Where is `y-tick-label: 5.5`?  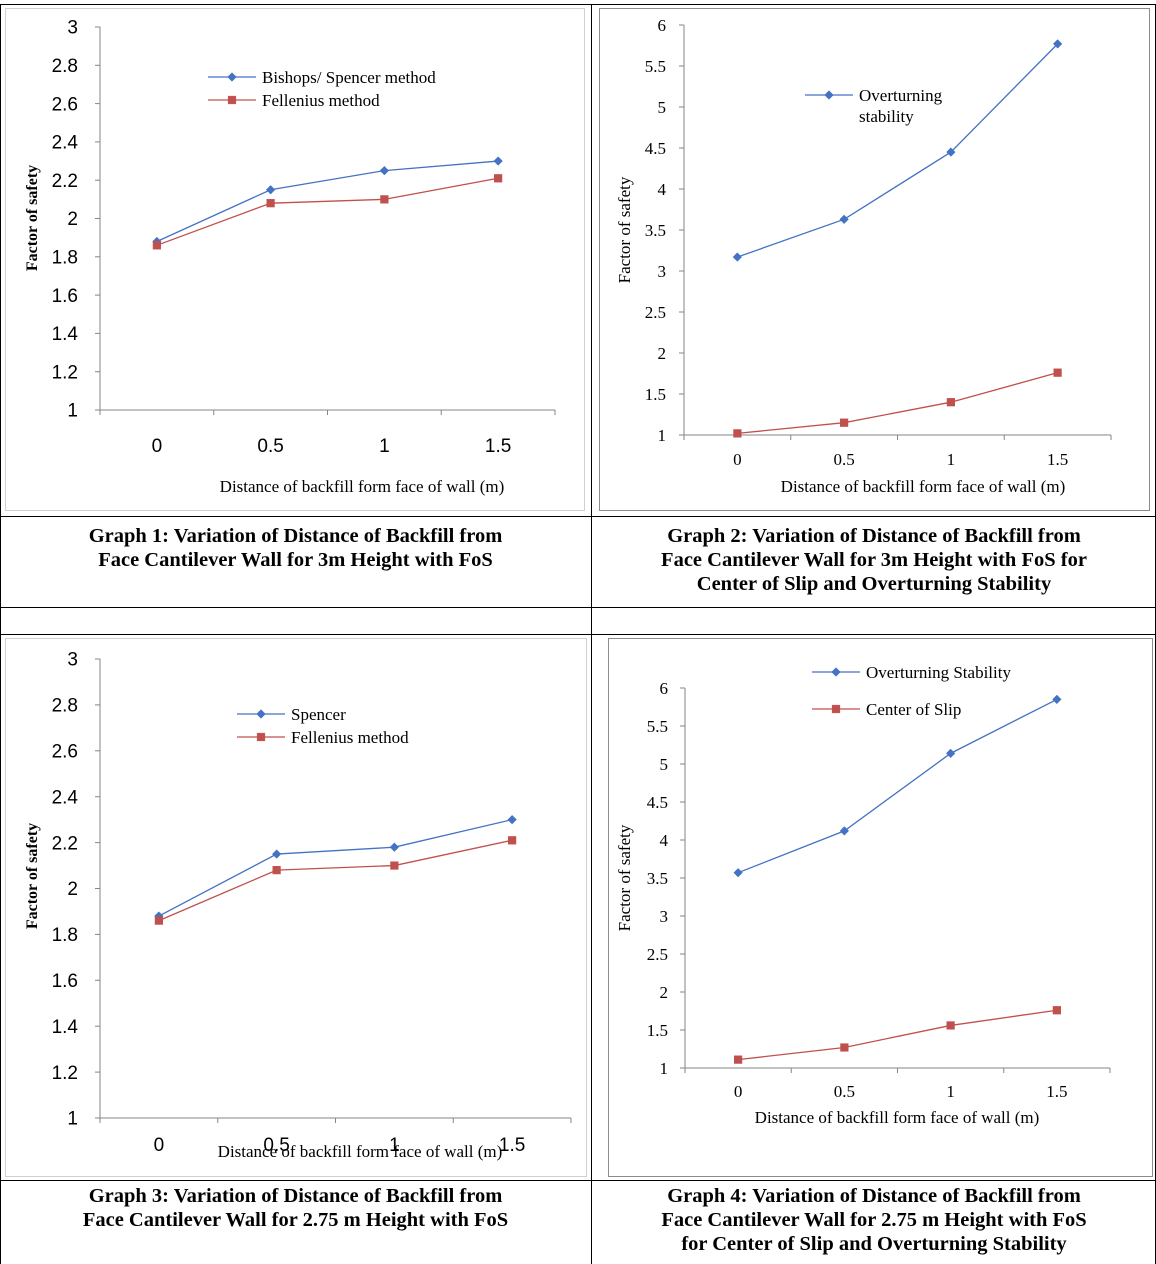
y-tick-label: 5.5 is located at coordinates (657, 726).